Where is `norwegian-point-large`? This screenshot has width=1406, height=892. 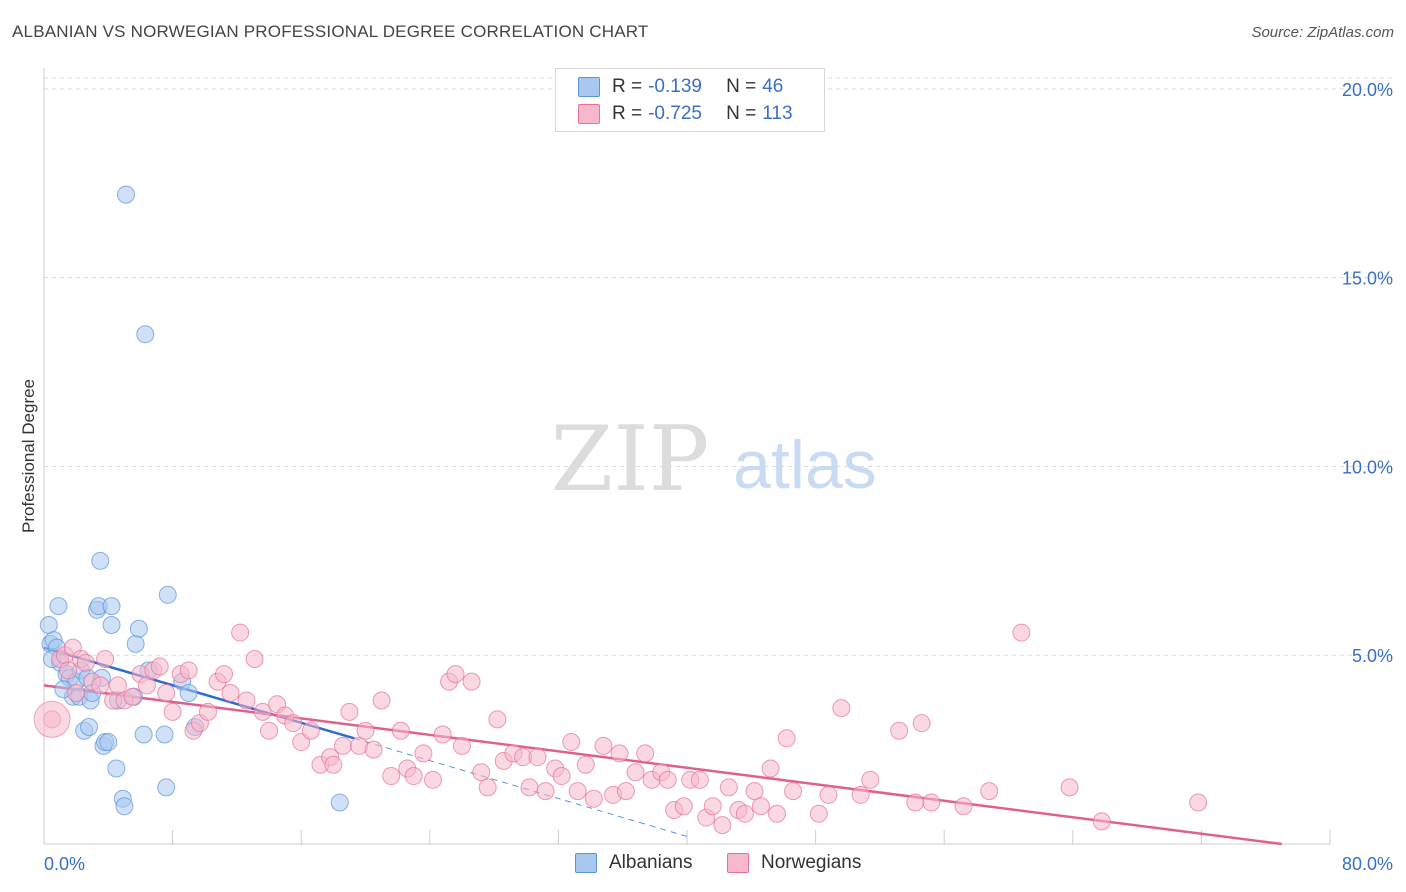
norwegian-point-large is located at coordinates (52, 719).